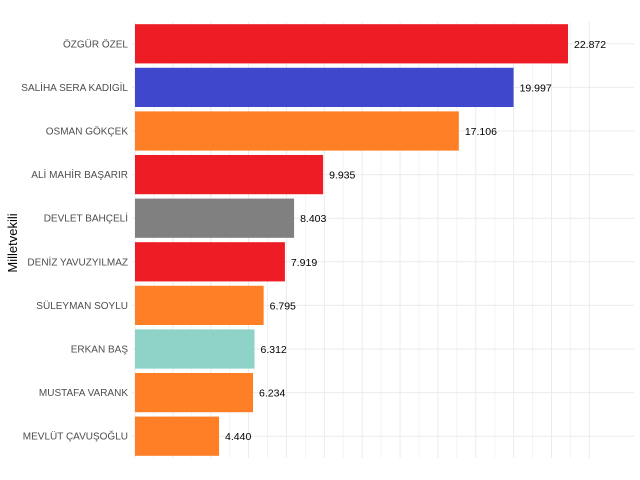  Describe the element at coordinates (95, 44) in the screenshot. I see `category-label: ÖZGÜR ÖZEL` at that location.